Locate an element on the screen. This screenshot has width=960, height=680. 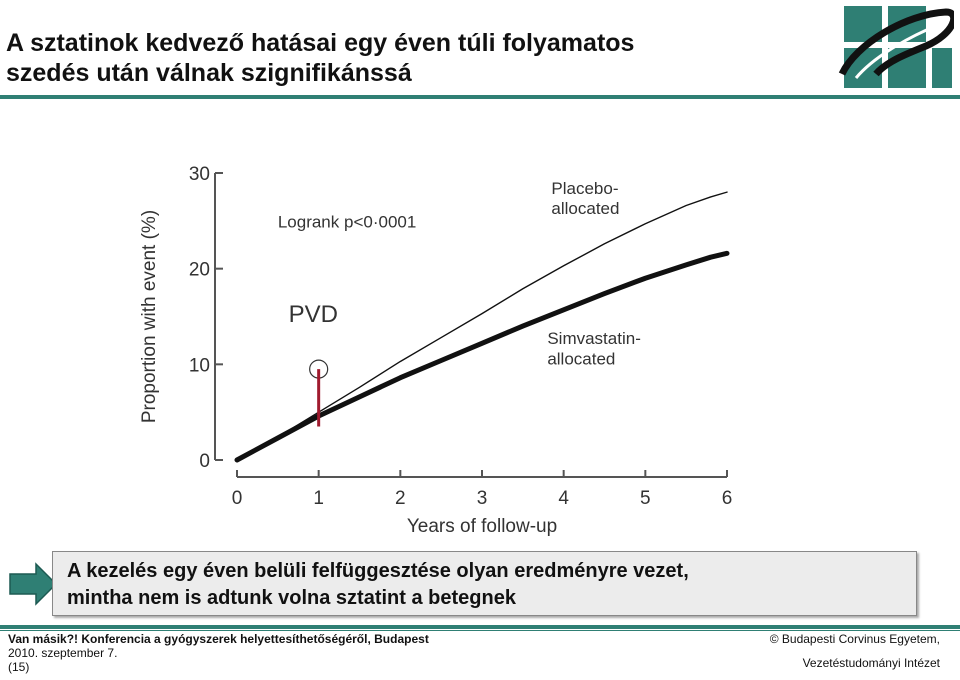
x-tick-label: 1 is located at coordinates (318, 498).